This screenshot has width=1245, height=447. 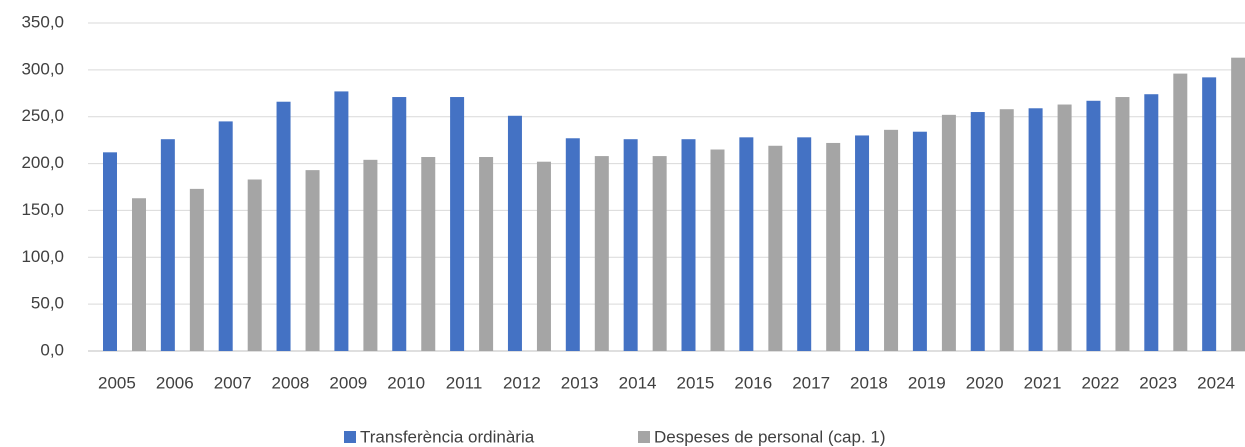 What do you see at coordinates (770, 436) in the screenshot?
I see `legend-label: Despeses de personal (cap. 1)` at bounding box center [770, 436].